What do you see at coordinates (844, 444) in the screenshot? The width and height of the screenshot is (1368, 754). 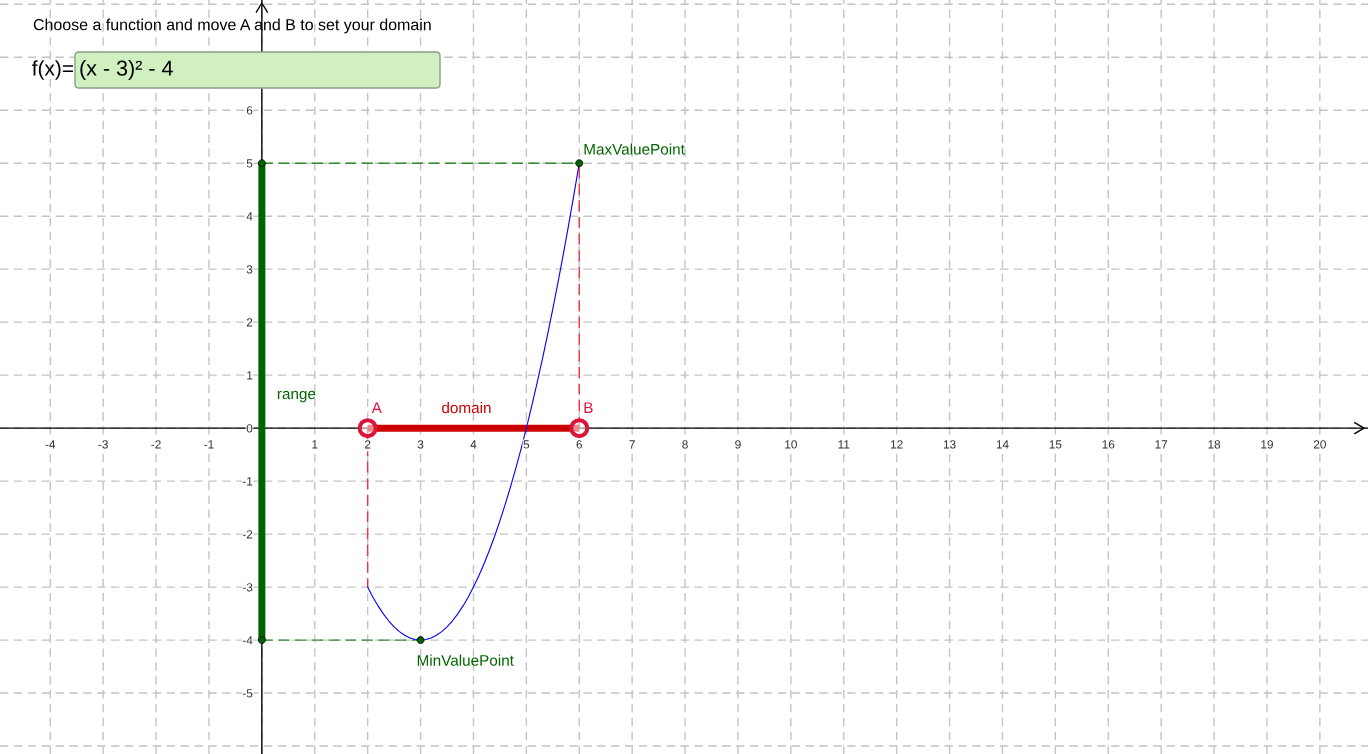 I see `x-tick-label: 11` at bounding box center [844, 444].